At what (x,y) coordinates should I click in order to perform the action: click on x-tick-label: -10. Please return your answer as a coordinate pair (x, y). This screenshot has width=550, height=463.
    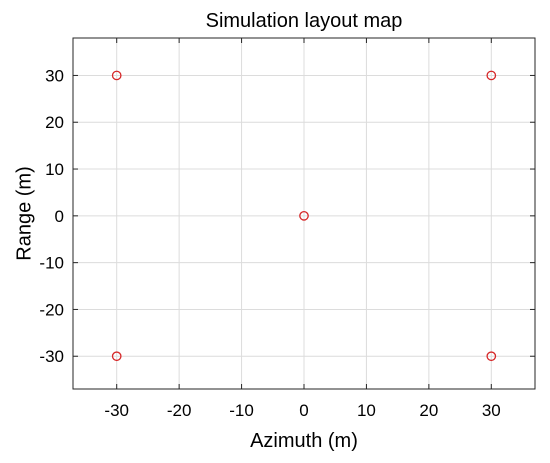
    Looking at the image, I should click on (241, 410).